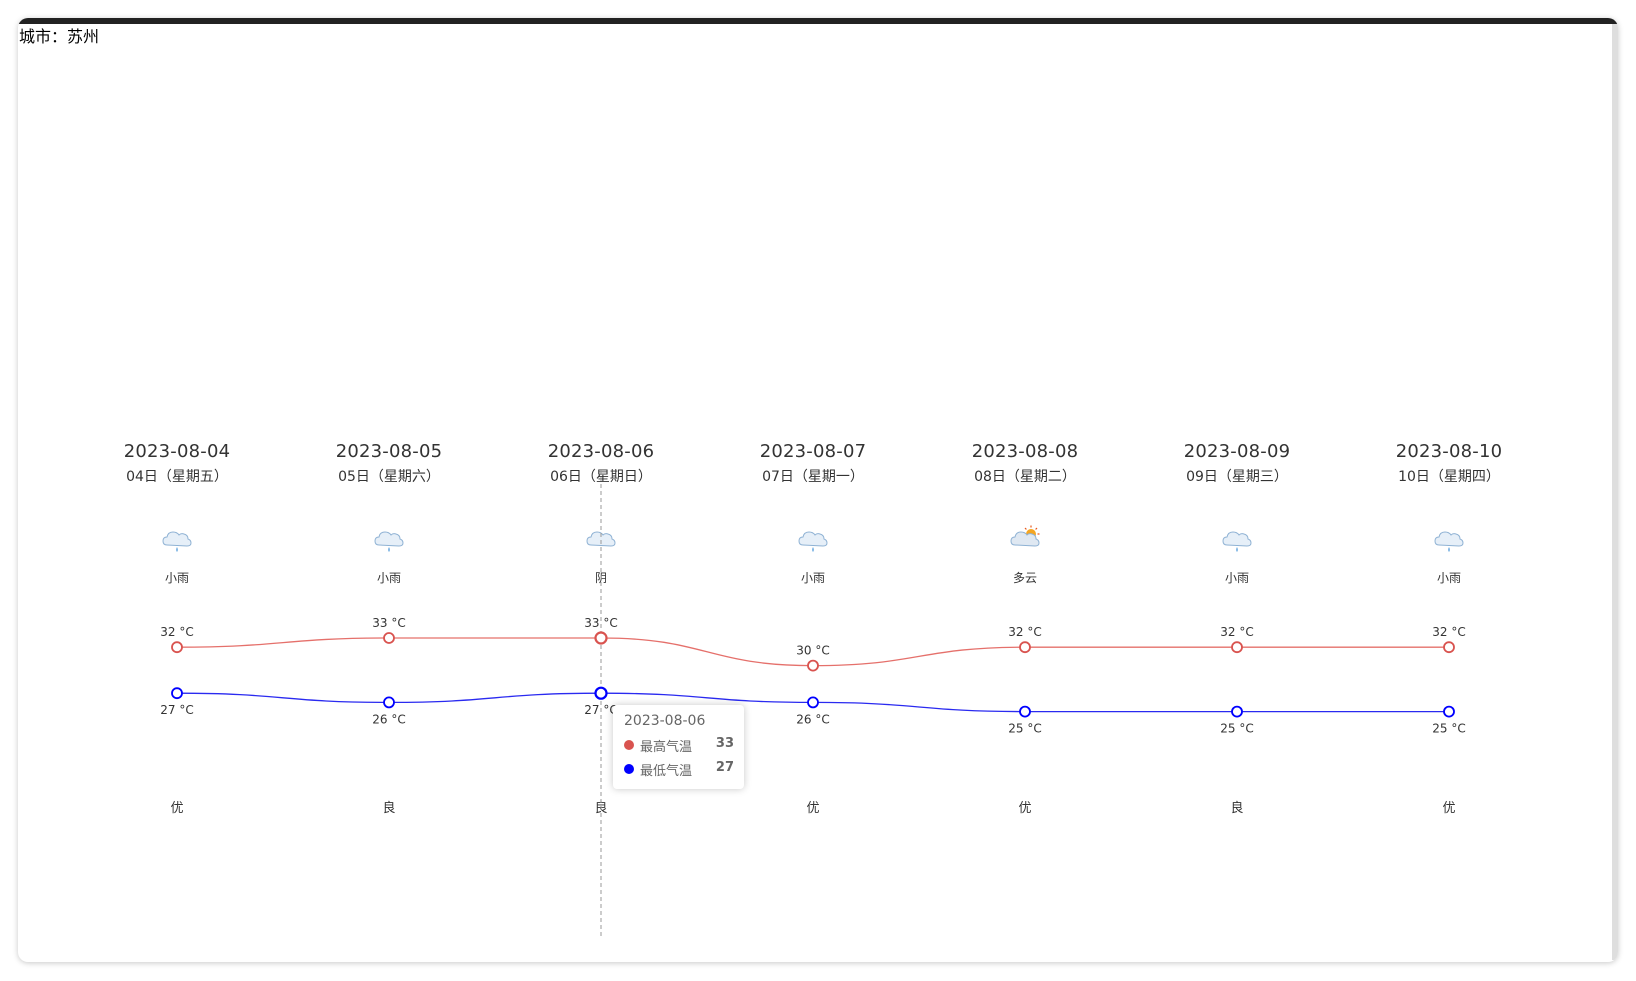 The width and height of the screenshot is (1636, 981). What do you see at coordinates (1449, 451) in the screenshot?
I see `date-label: 2023-08-10` at bounding box center [1449, 451].